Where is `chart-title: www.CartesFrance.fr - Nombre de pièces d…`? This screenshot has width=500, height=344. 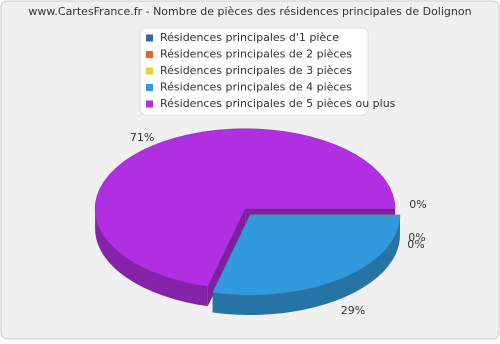 chart-title: www.CartesFrance.fr - Nombre de pièces d… is located at coordinates (249, 11).